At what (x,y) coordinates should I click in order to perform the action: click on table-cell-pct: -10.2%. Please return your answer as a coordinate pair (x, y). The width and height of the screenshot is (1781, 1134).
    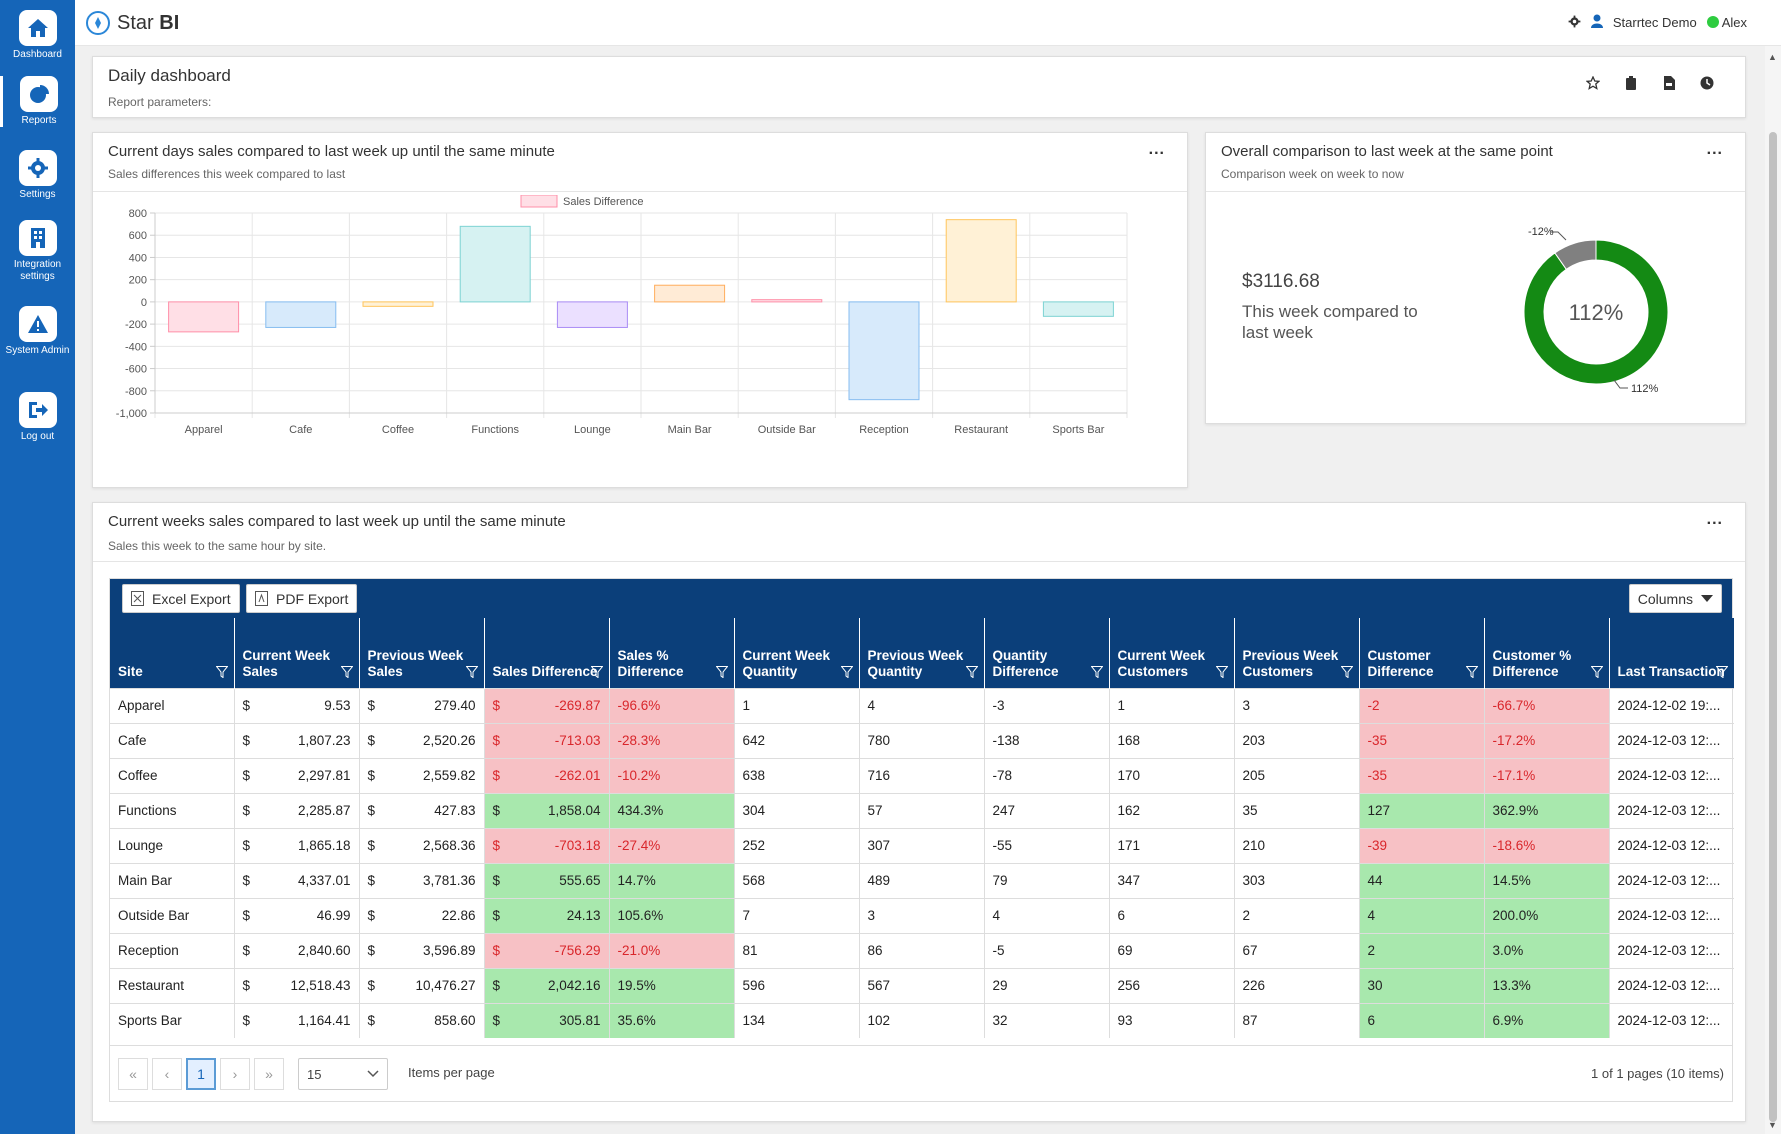
    Looking at the image, I should click on (671, 775).